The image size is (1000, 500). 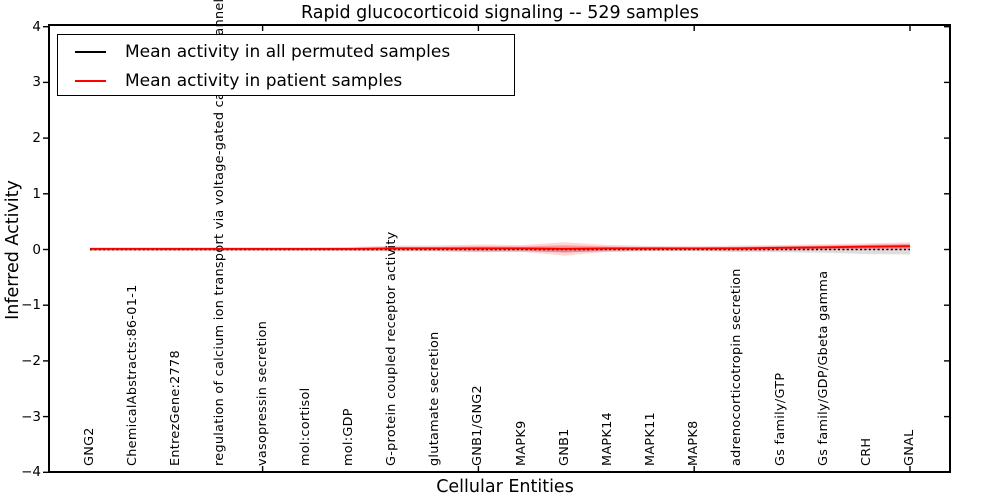 I want to click on y-tick-label: −4, so click(x=31, y=472).